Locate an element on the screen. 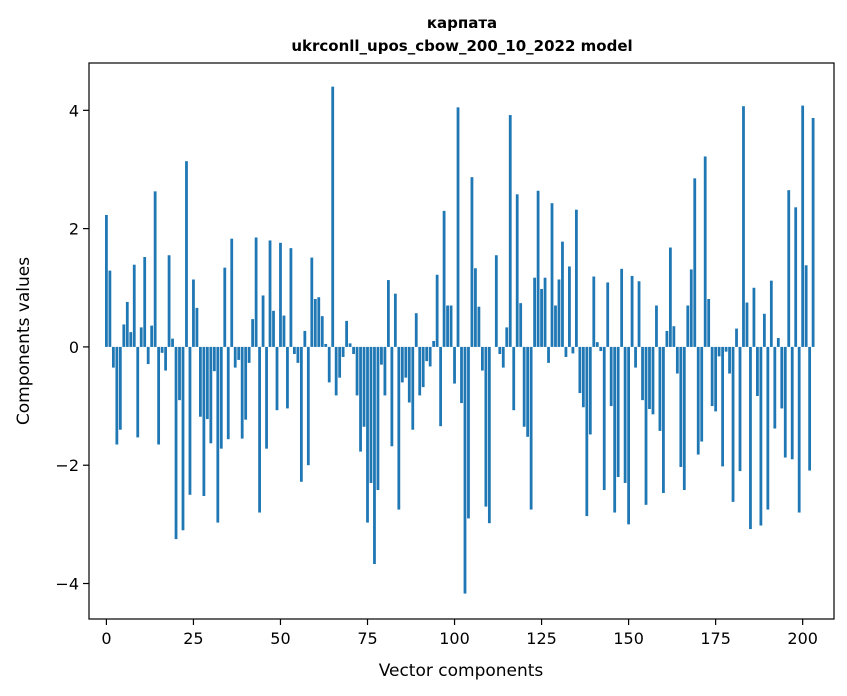 The image size is (847, 696). x-tick-label: 175 is located at coordinates (715, 638).